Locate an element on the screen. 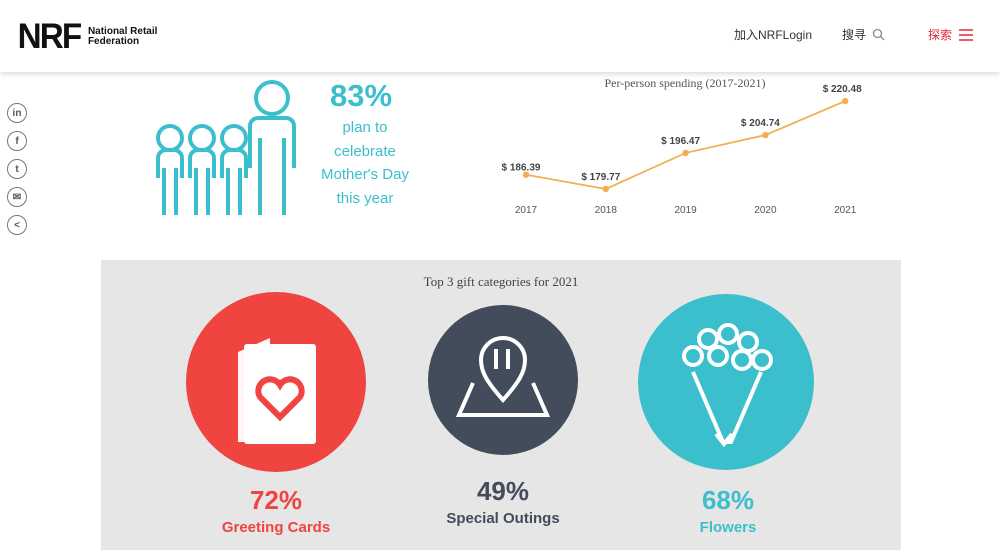 The image size is (1000, 550). family-icon is located at coordinates (226, 147).